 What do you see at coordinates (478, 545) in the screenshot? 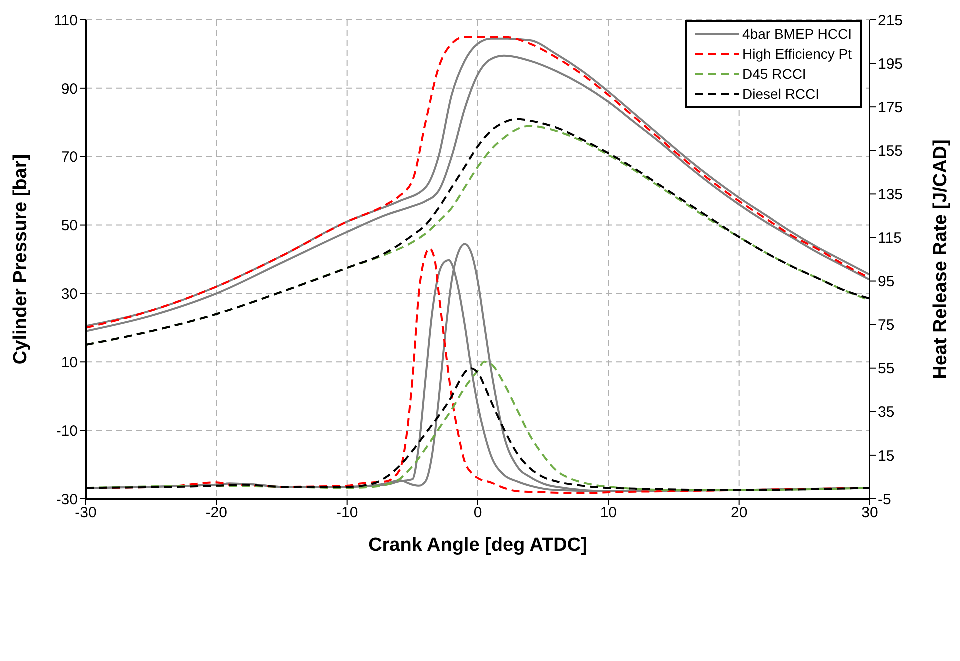
I see `x-axis-title: Crank Angle [deg ATDC]` at bounding box center [478, 545].